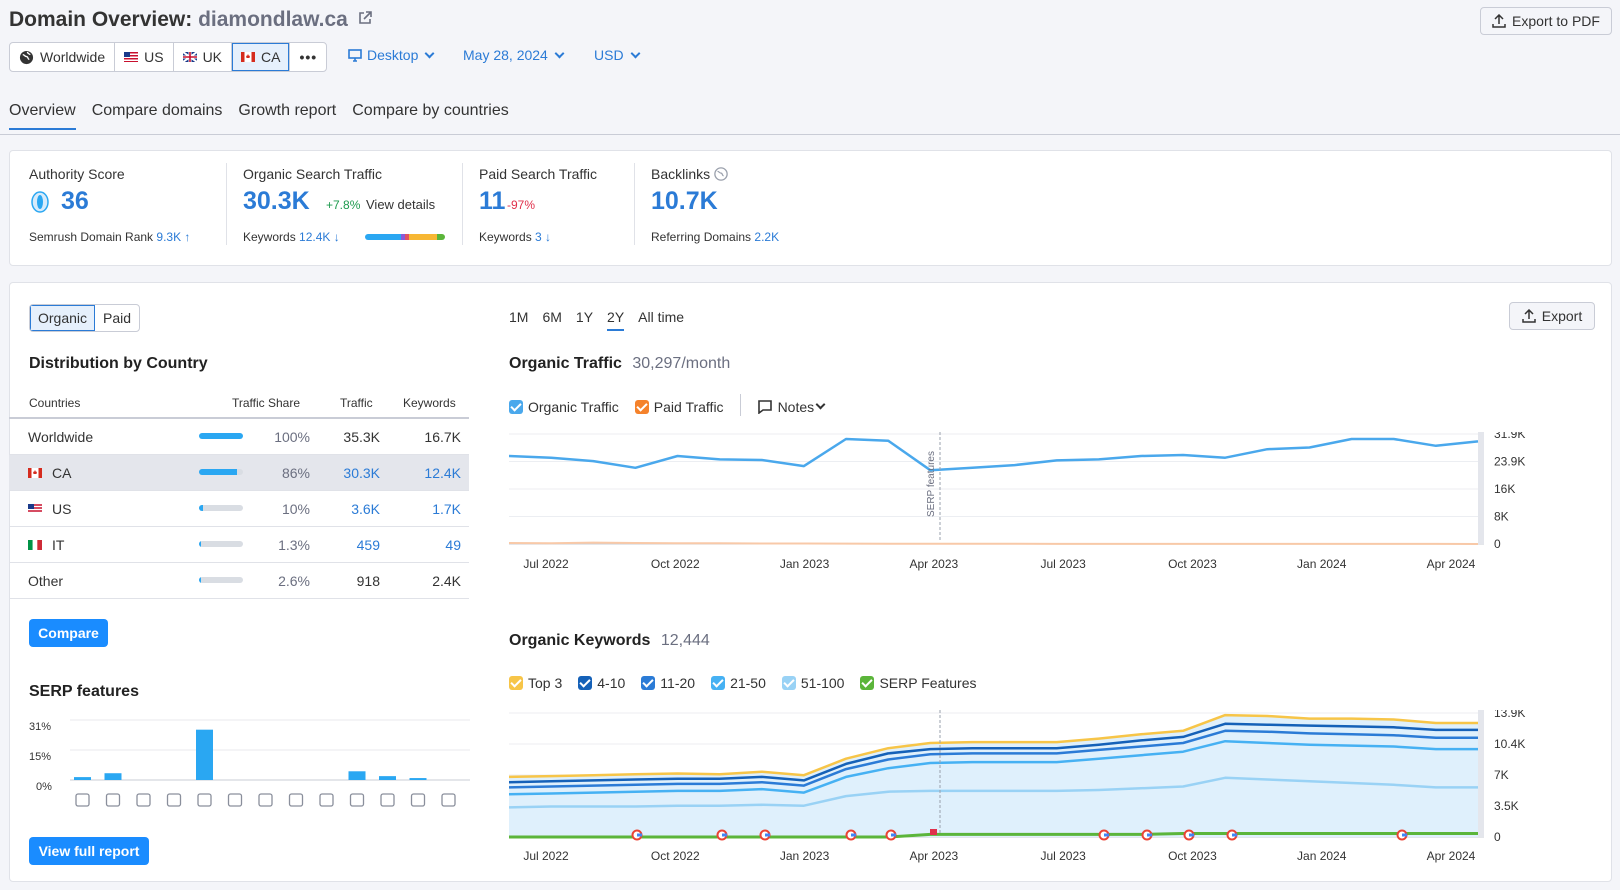 Image resolution: width=1620 pixels, height=890 pixels. Describe the element at coordinates (239, 509) in the screenshot. I see `table-row: US 10% 3.6K 1.7K` at that location.